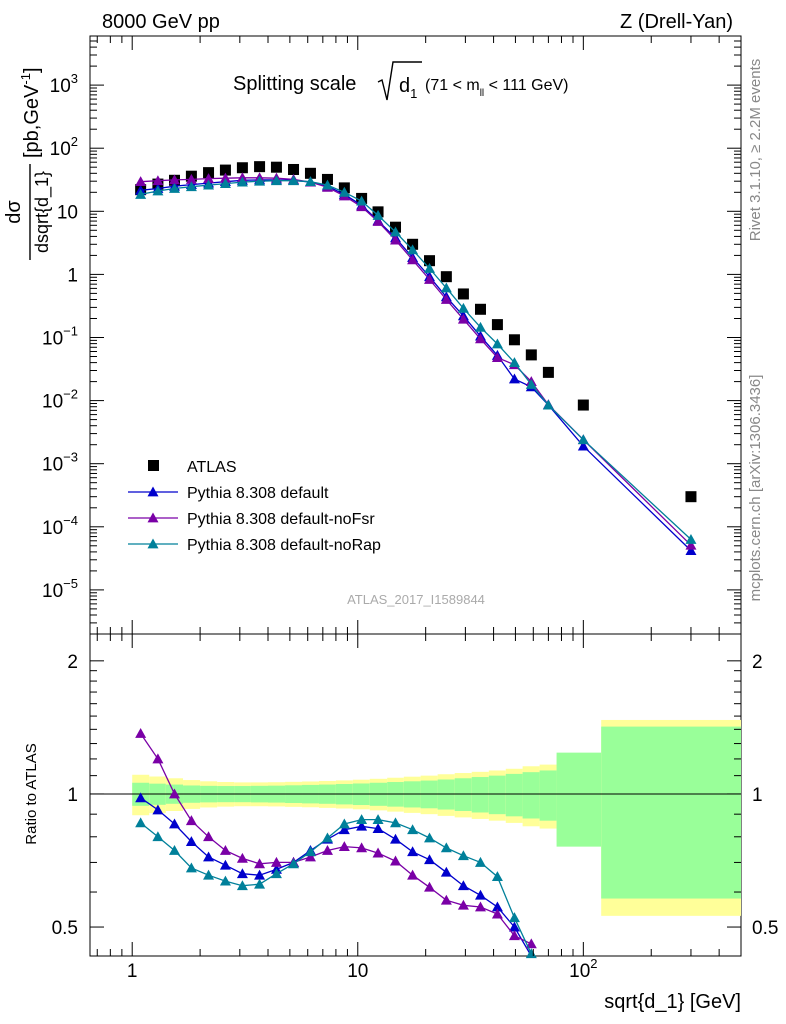  What do you see at coordinates (60, 526) in the screenshot?
I see `main-y-tick-label: 10⁻⁴` at bounding box center [60, 526].